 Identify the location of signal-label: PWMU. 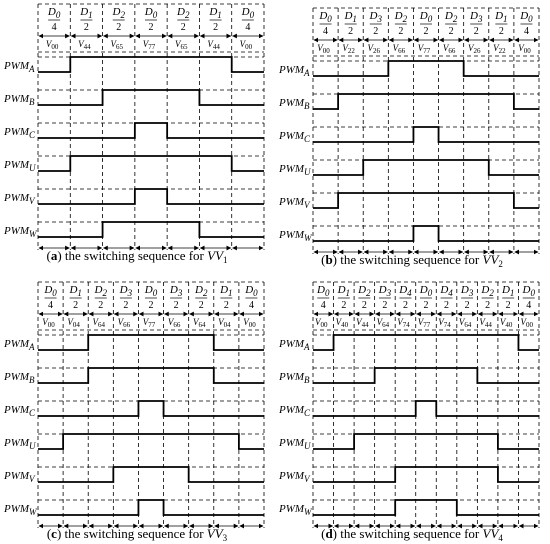
(294, 444).